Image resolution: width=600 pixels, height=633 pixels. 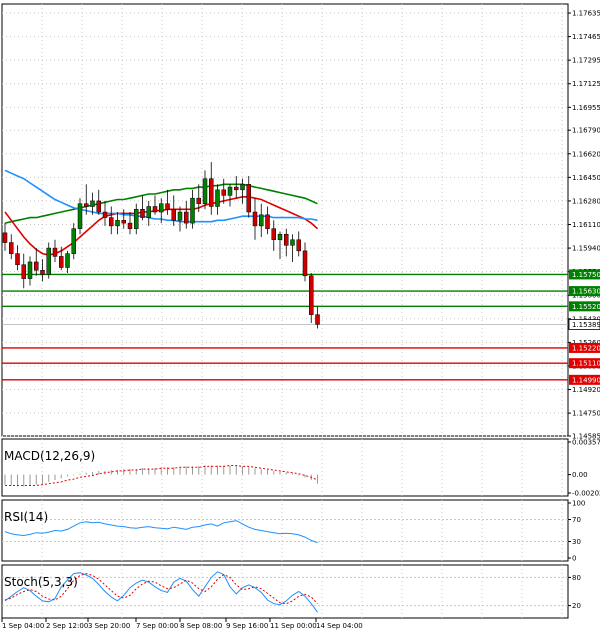 What do you see at coordinates (339, 626) in the screenshot?
I see `time-tick-label: 14 Sep 04:00` at bounding box center [339, 626].